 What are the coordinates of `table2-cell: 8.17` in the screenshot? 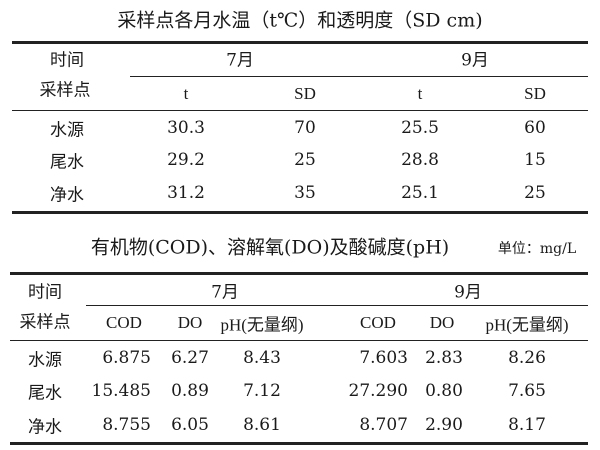 It's located at (527, 425).